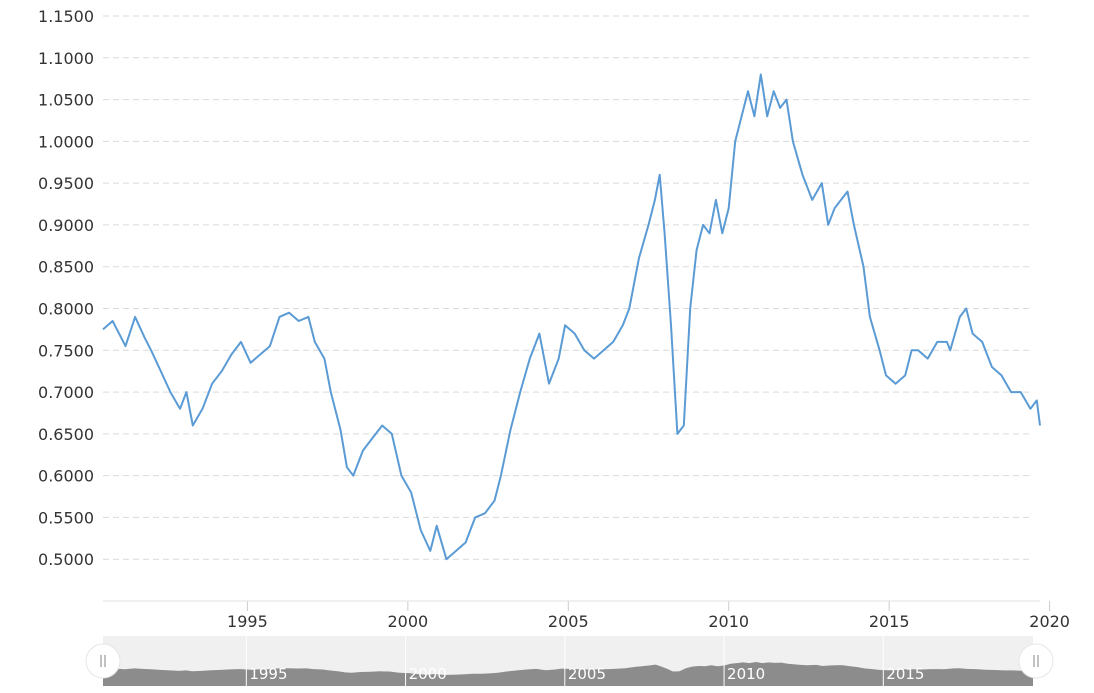  What do you see at coordinates (66, 100) in the screenshot?
I see `y-tick-label: 1.0500` at bounding box center [66, 100].